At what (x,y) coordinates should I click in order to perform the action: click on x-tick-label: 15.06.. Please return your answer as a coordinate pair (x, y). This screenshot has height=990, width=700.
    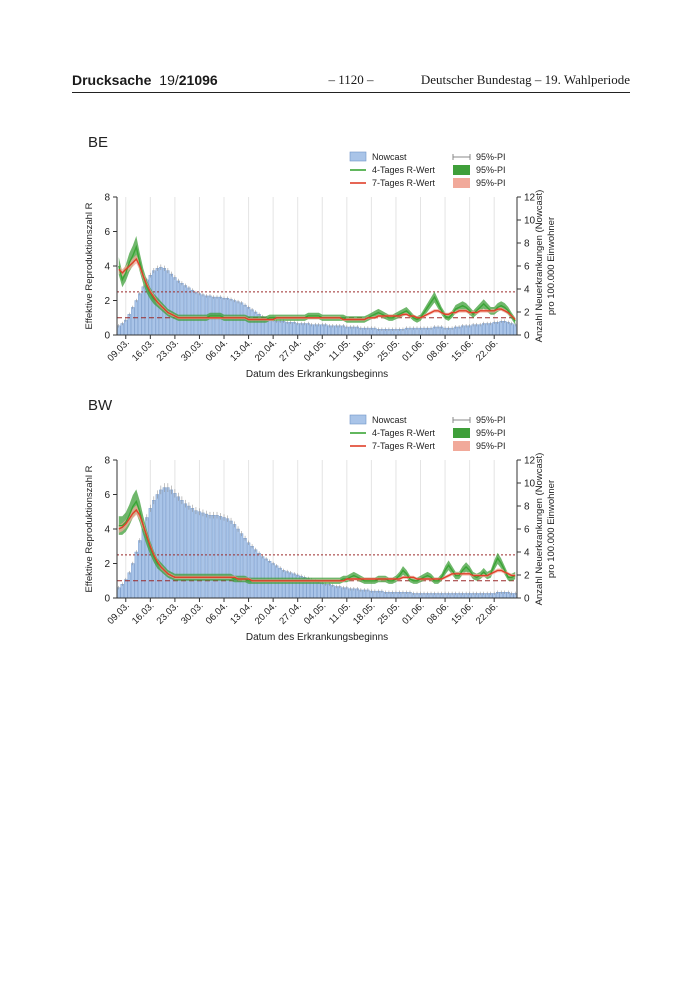
    Looking at the image, I should click on (462, 350).